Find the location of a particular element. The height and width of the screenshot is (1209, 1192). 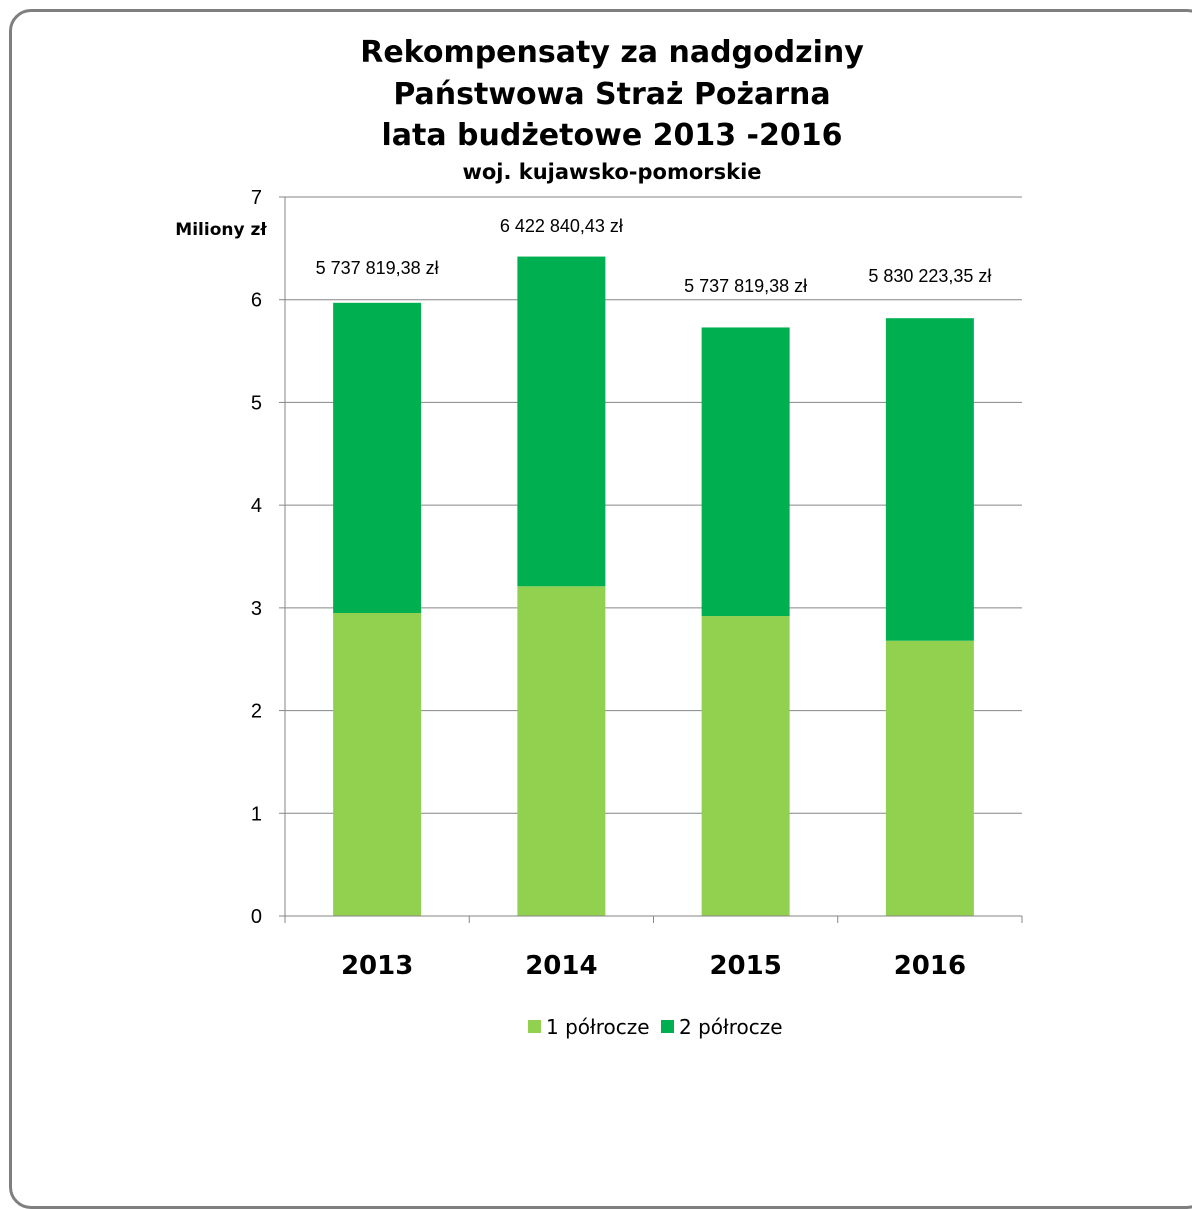

y-tick-label: 4 is located at coordinates (256, 506).